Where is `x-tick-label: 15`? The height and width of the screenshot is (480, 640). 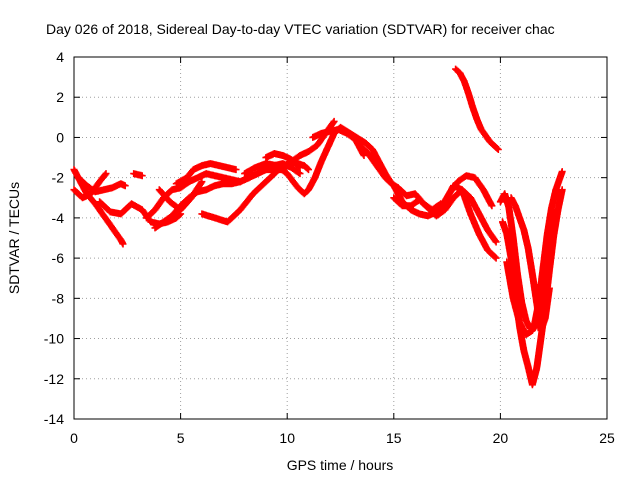
x-tick-label: 15 is located at coordinates (394, 438).